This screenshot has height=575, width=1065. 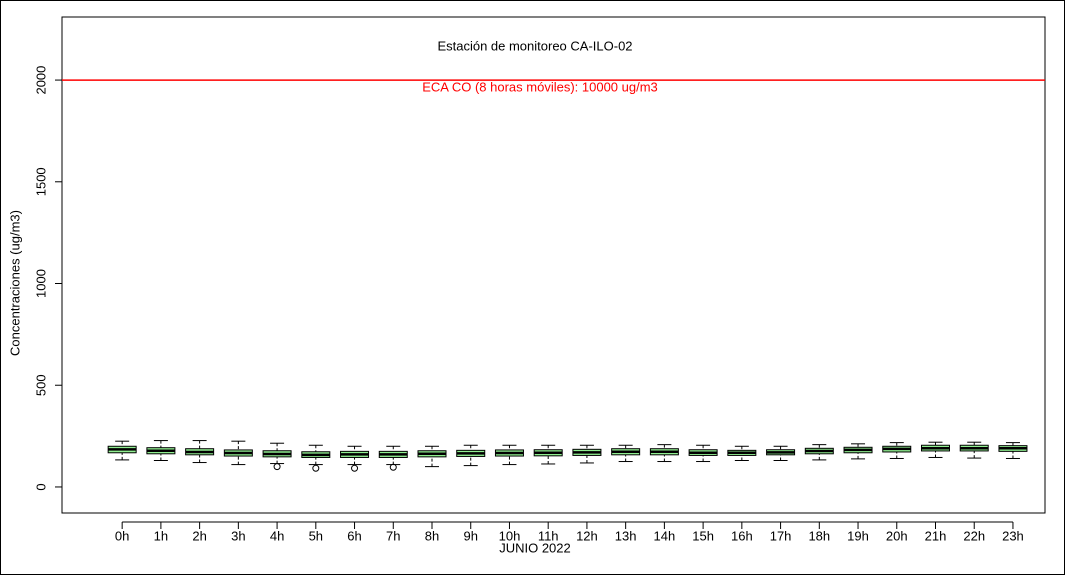 I want to click on x-tick-label: 4h, so click(x=277, y=535).